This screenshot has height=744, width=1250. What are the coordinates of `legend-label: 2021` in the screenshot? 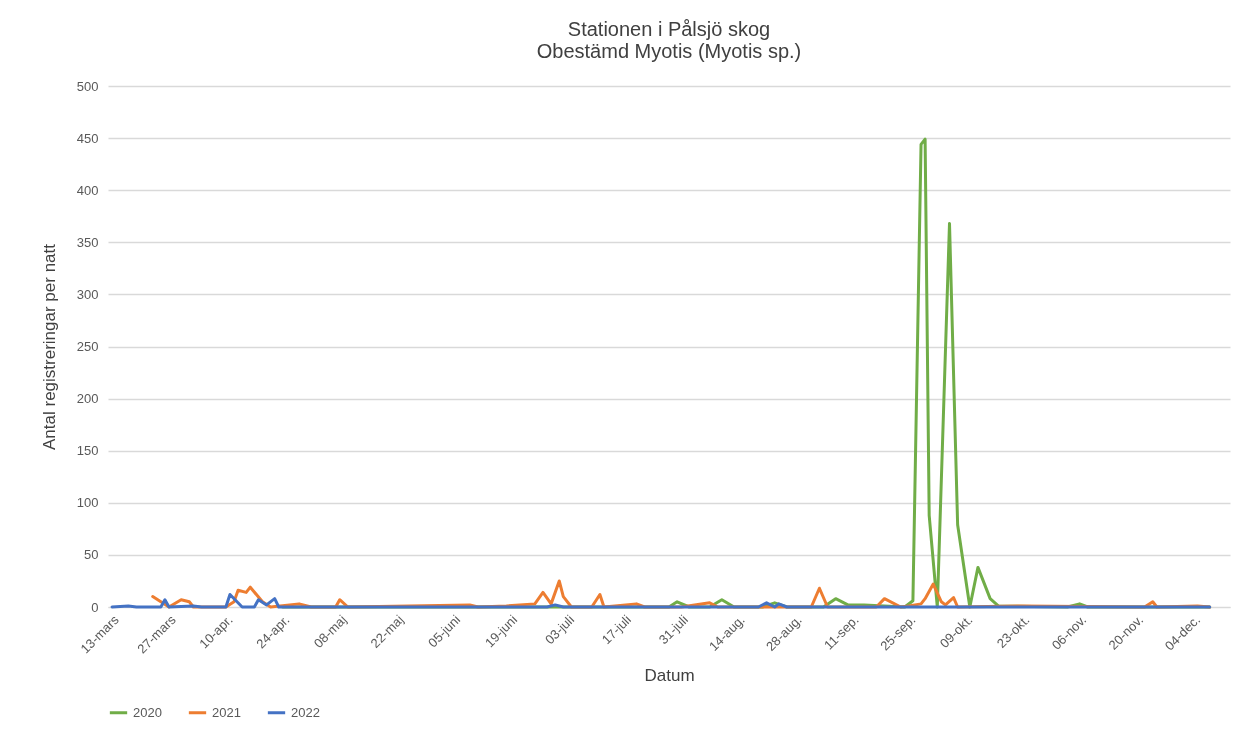 It's located at (226, 712).